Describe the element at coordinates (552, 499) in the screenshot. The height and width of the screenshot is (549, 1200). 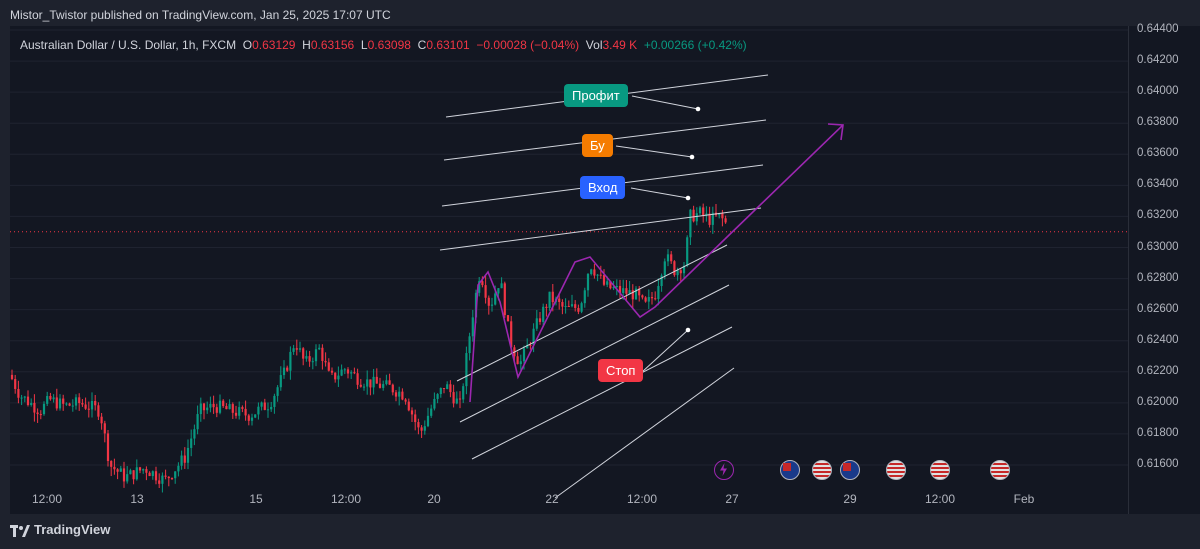
I see `time-tick: 22` at that location.